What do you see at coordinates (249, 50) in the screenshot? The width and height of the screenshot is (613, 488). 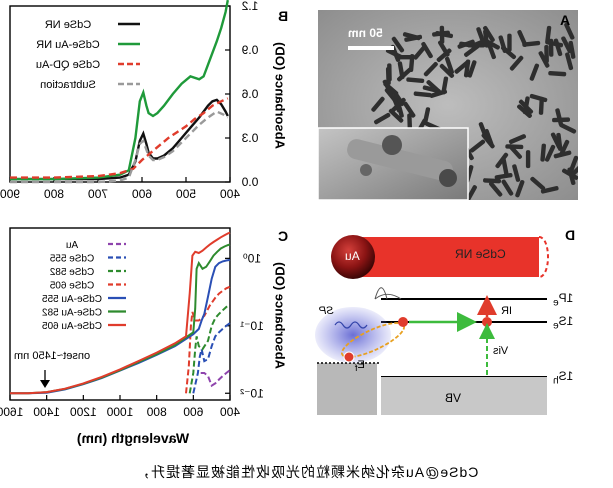 I see `chart-b-y-tick-label: 0.9` at bounding box center [249, 50].